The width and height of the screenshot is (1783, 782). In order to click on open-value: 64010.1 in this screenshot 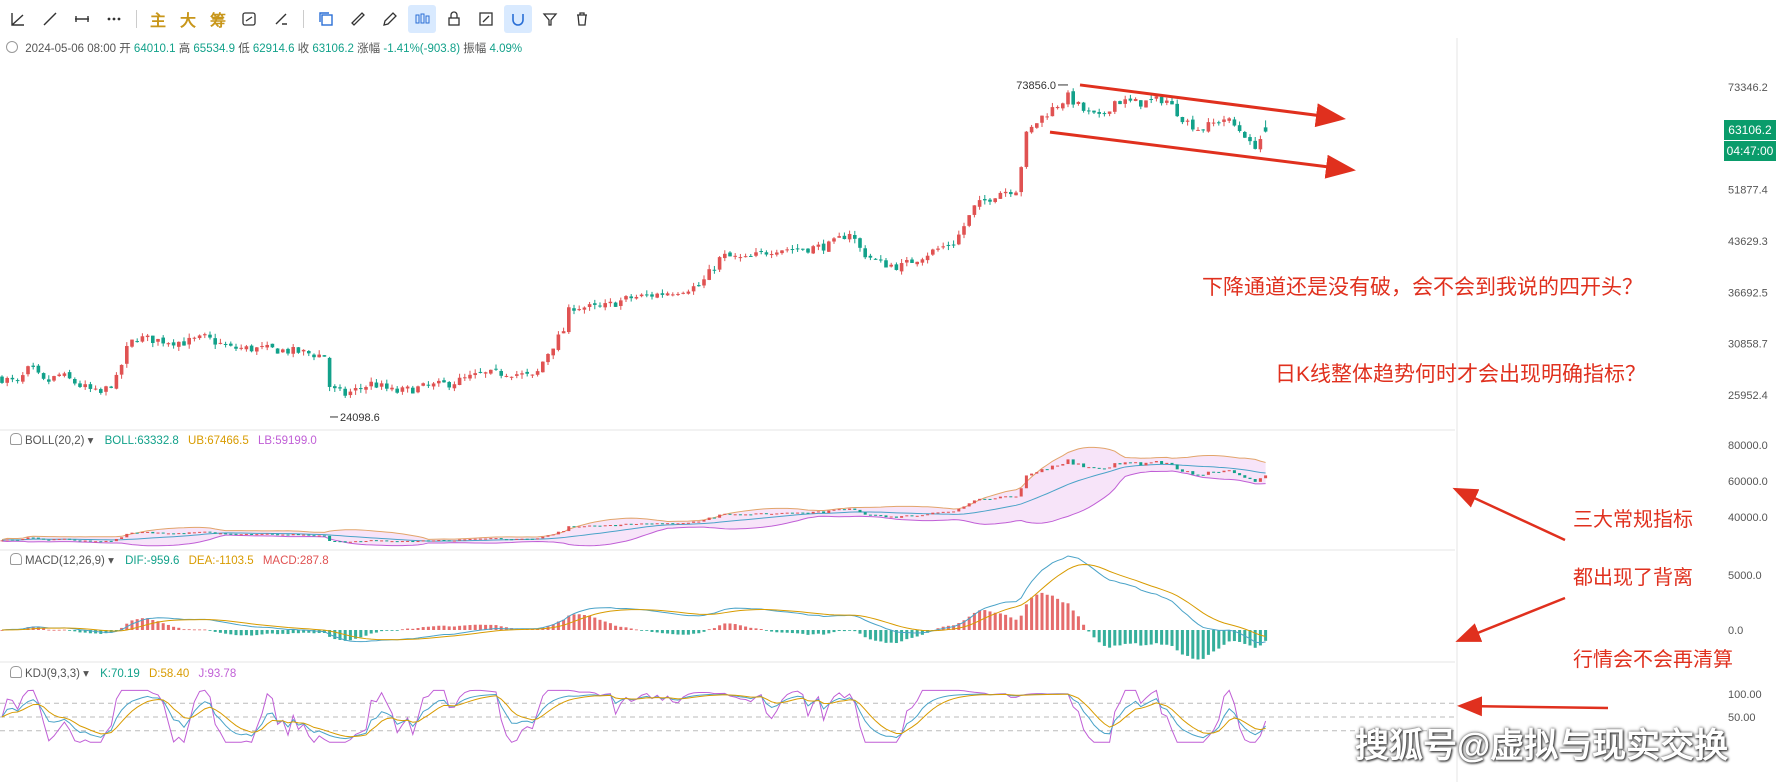, I will do `click(154, 49)`.